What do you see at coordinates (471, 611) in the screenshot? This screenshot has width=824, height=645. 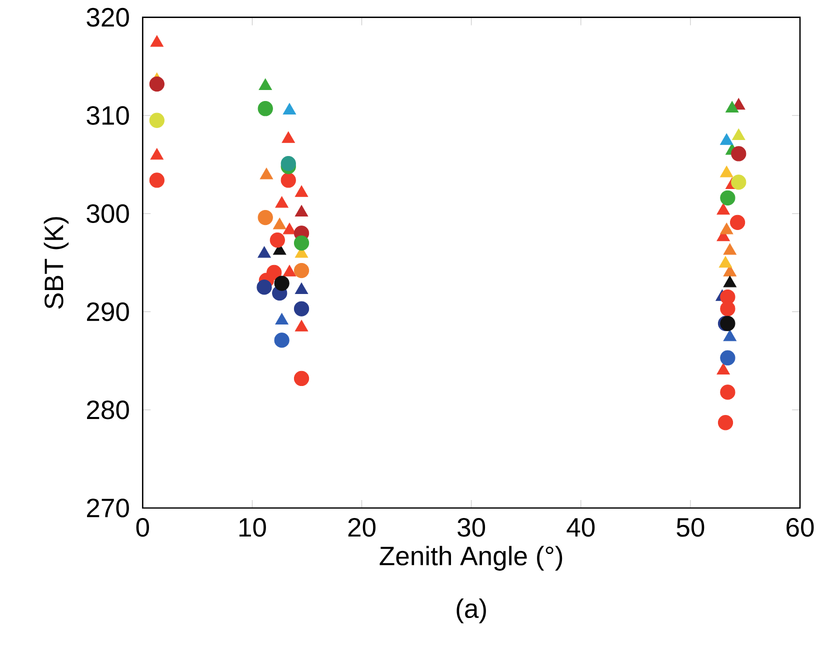 I see `text: (a)` at bounding box center [471, 611].